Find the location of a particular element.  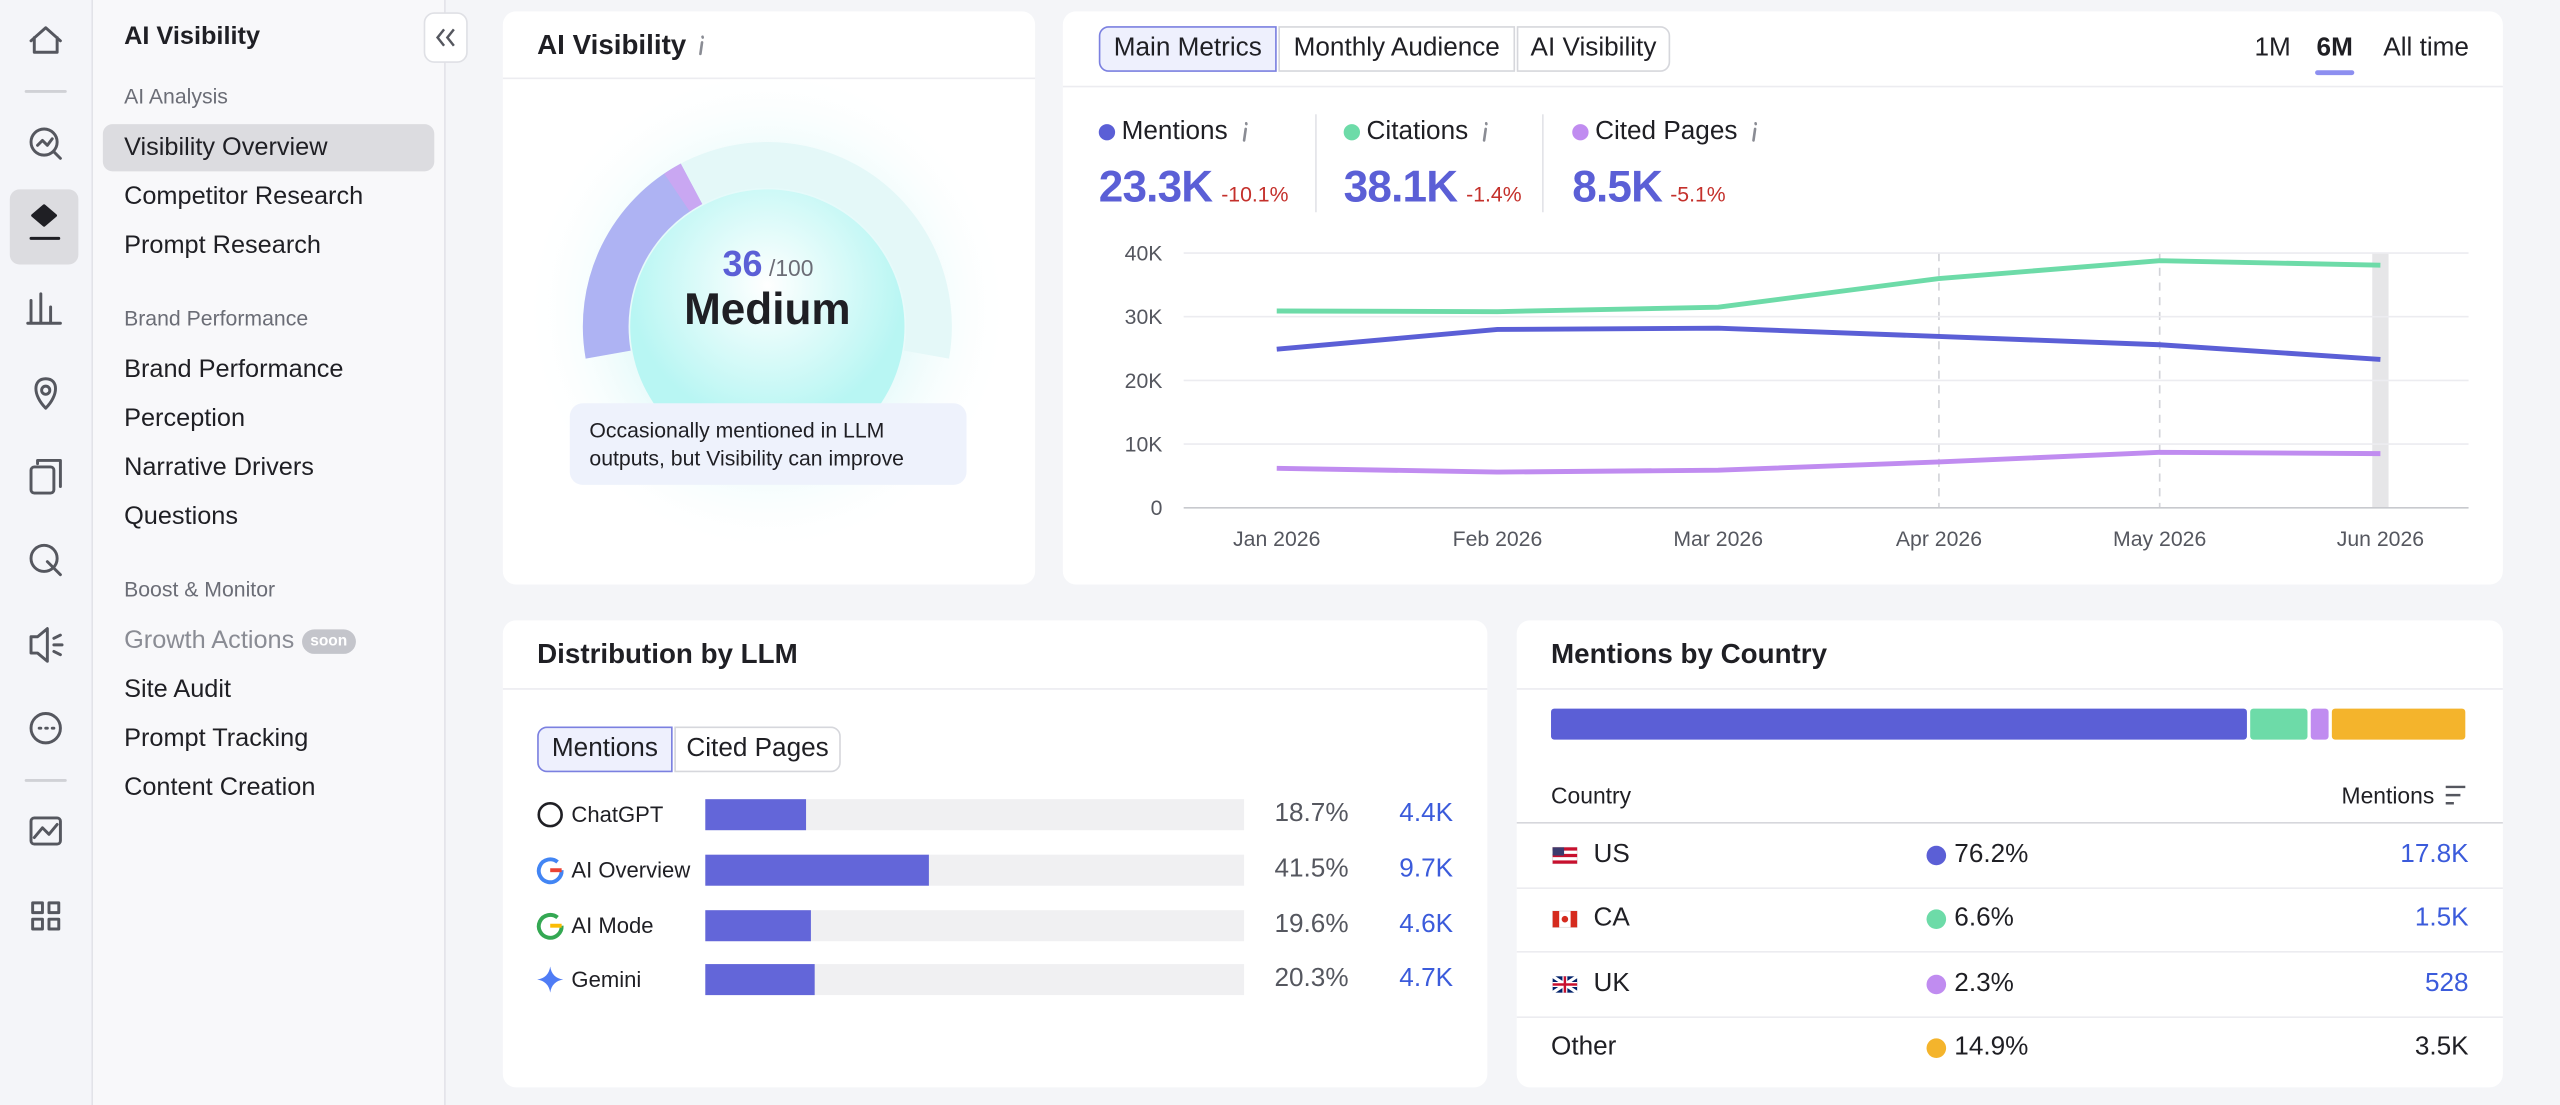

nav-item: Brand Performance is located at coordinates (234, 369).